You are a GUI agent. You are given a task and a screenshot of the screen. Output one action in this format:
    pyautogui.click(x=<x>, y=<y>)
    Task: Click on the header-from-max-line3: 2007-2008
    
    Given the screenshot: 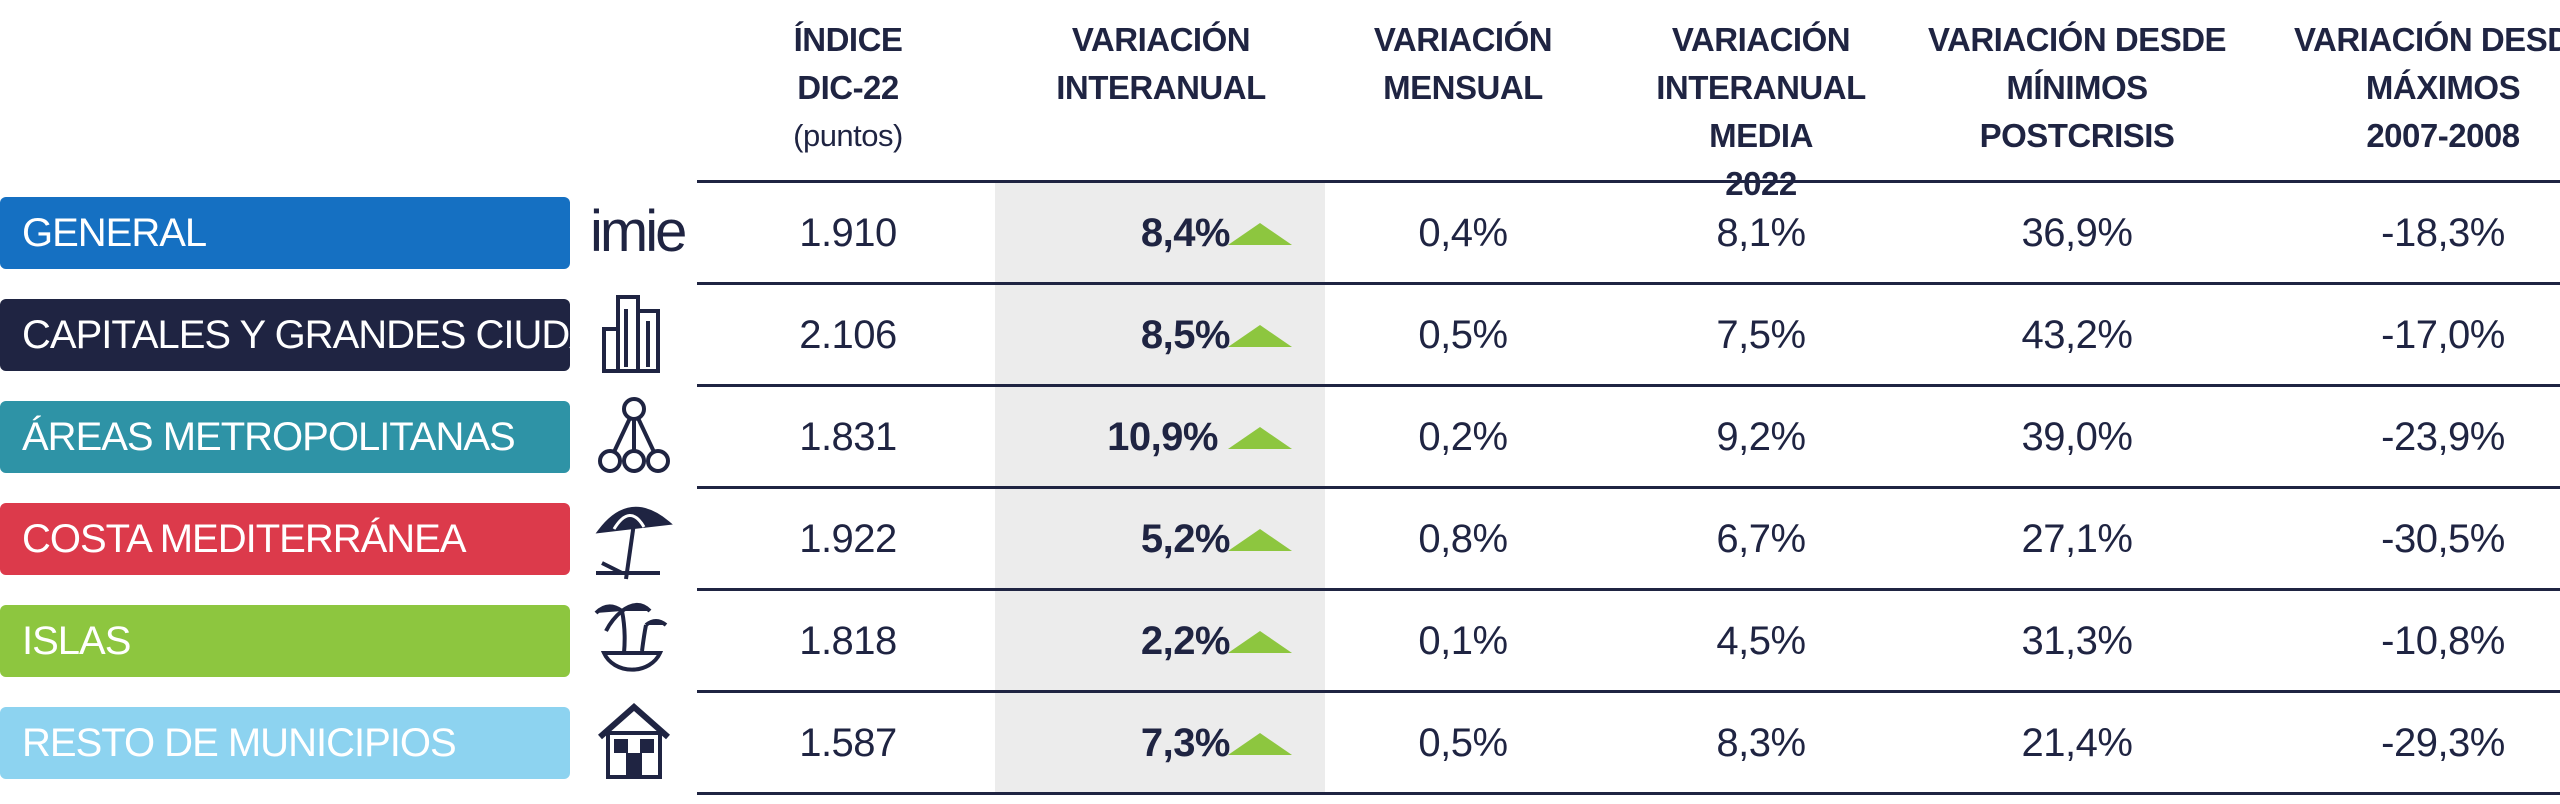 What is the action you would take?
    pyautogui.click(x=2443, y=135)
    